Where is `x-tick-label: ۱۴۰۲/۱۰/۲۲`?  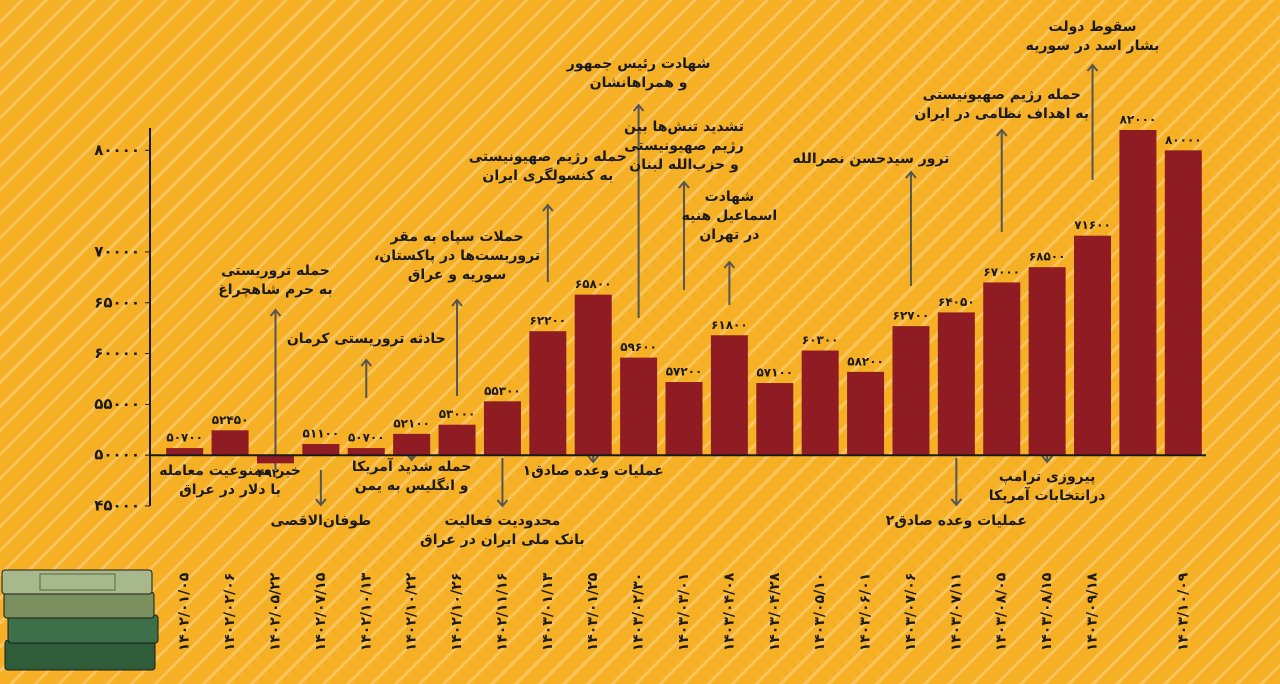
x-tick-label: ۱۴۰۲/۱۰/۲۲ is located at coordinates (412, 611).